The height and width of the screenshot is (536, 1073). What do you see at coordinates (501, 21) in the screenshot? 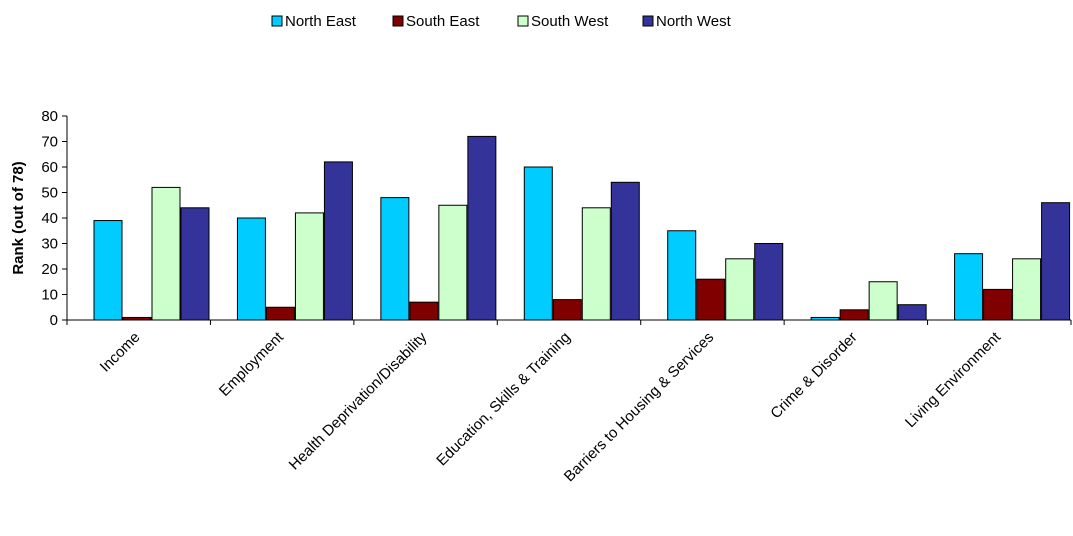
I see `legend: North East South East South West North West` at bounding box center [501, 21].